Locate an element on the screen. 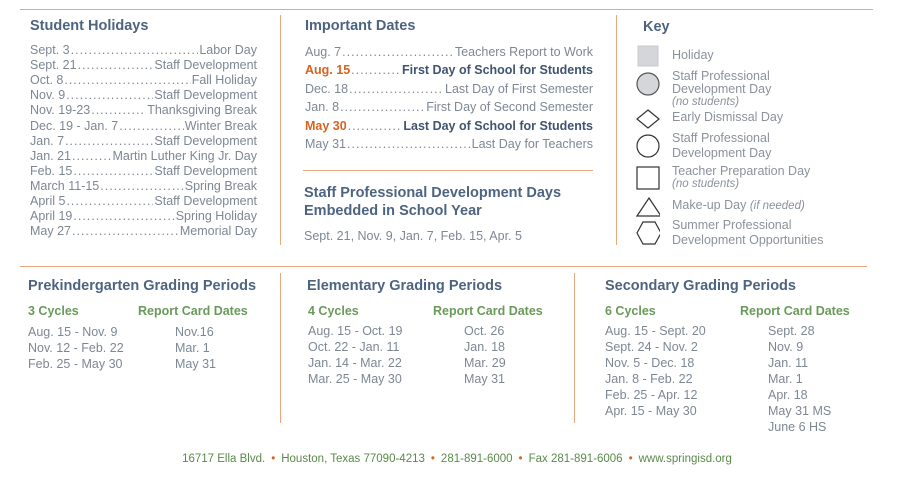  row-date: Sept. 21 is located at coordinates (53, 65).